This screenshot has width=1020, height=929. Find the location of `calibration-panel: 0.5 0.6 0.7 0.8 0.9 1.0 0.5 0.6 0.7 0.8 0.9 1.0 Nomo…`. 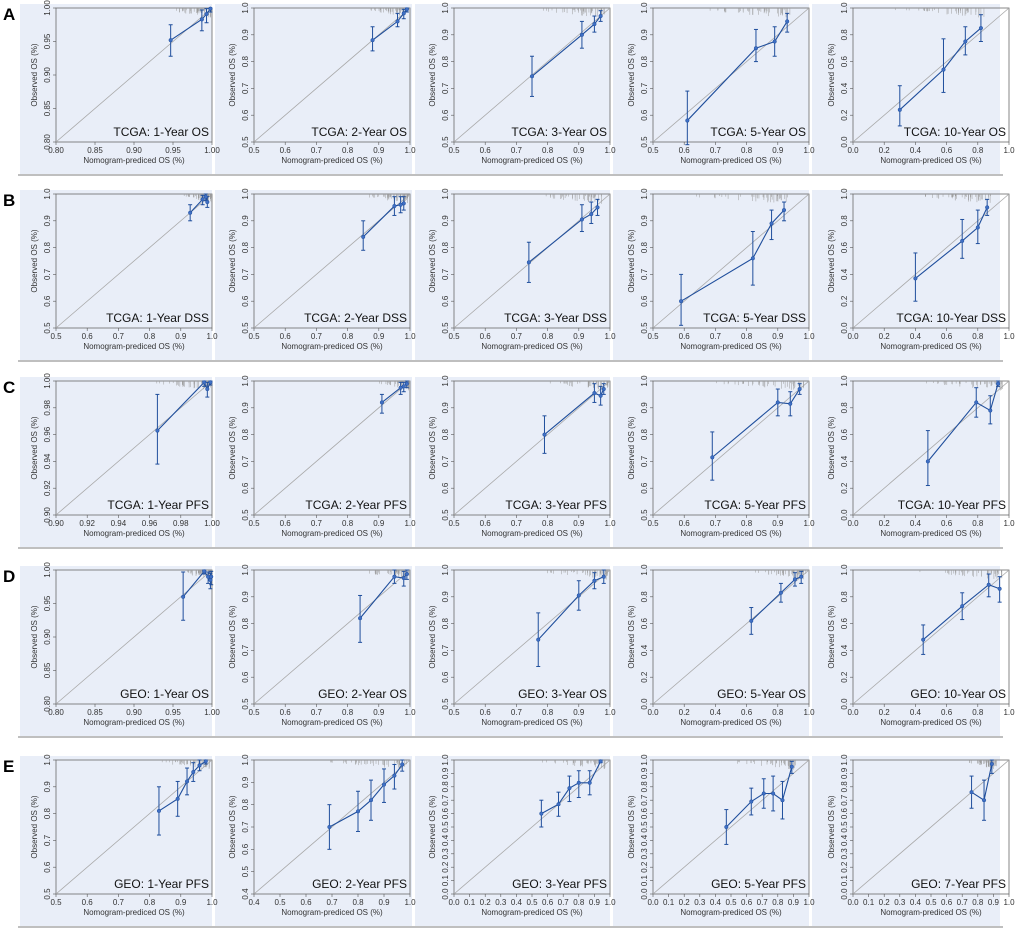

calibration-panel: 0.5 0.6 0.7 0.8 0.9 1.0 0.5 0.6 0.7 0.8 0.9 1.0 Nomo… is located at coordinates (322, 645).